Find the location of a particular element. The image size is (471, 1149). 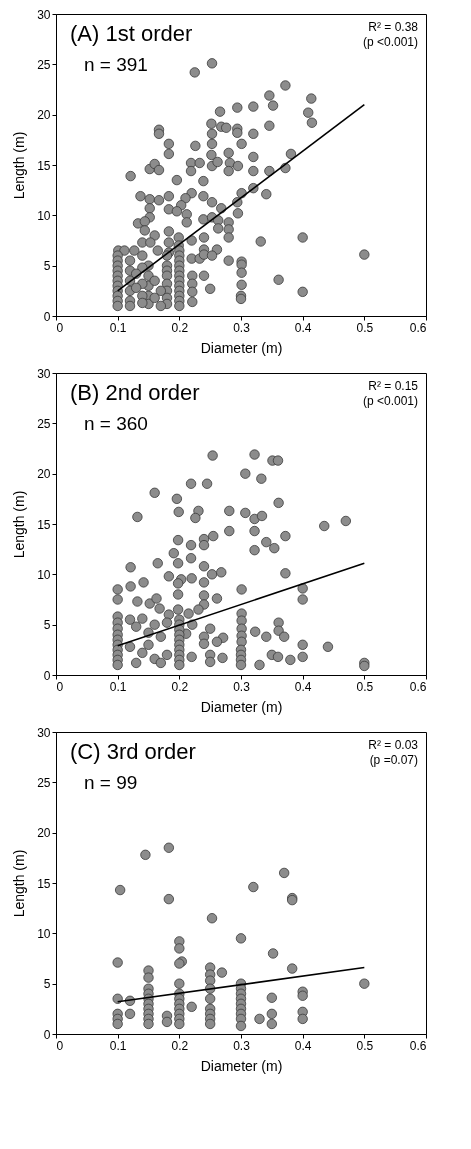

chart-title: (C) 3rd order is located at coordinates (133, 751).